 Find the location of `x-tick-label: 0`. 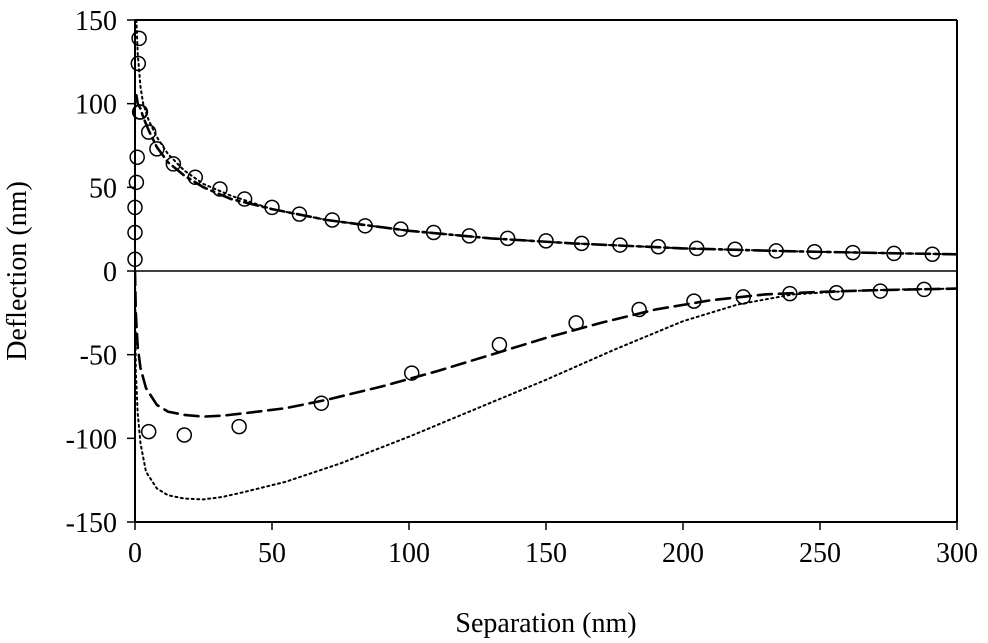

x-tick-label: 0 is located at coordinates (135, 553).